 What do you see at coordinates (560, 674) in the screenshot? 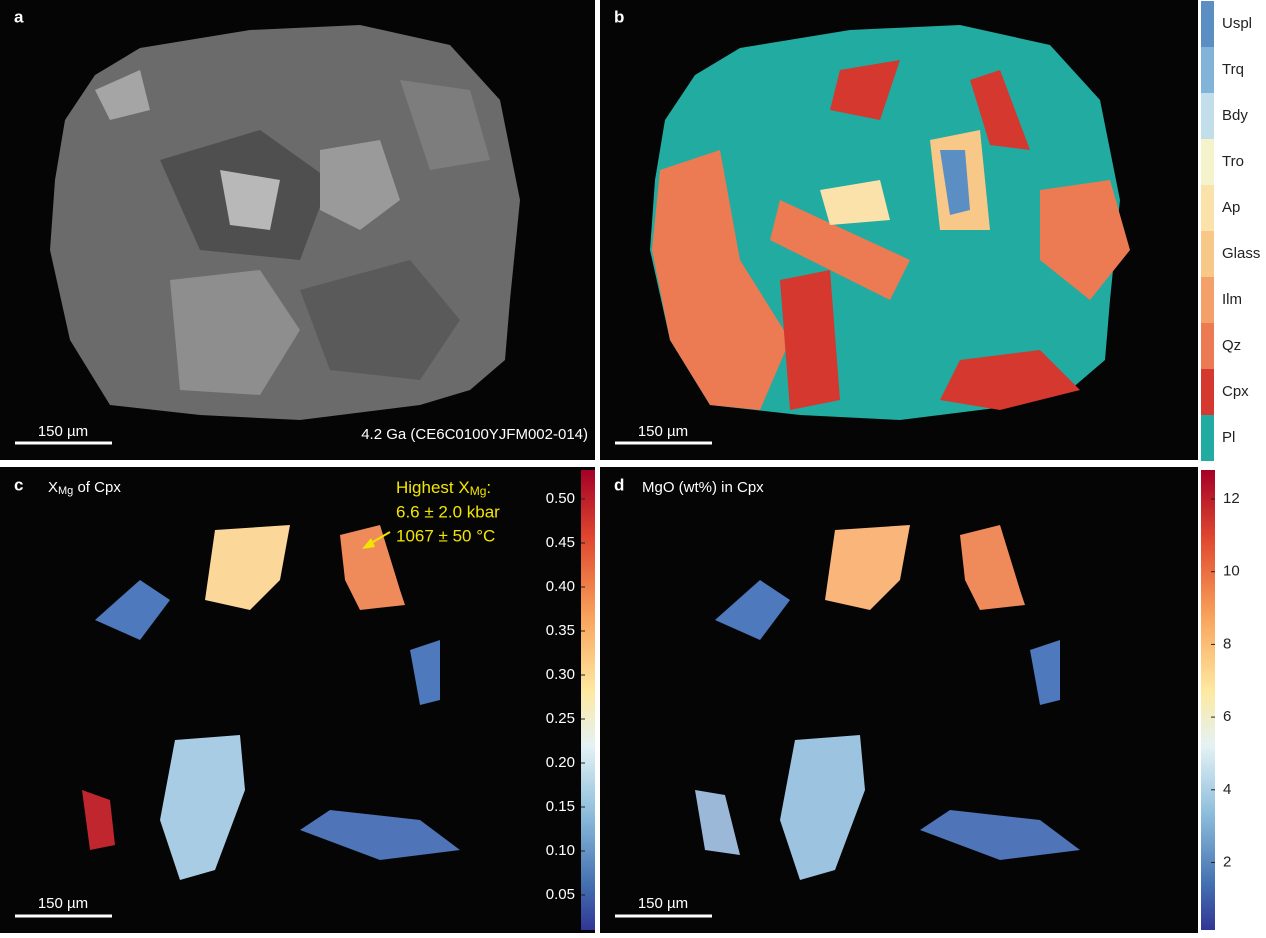
I see `colorbar-tick-label: 0.30` at bounding box center [560, 674].